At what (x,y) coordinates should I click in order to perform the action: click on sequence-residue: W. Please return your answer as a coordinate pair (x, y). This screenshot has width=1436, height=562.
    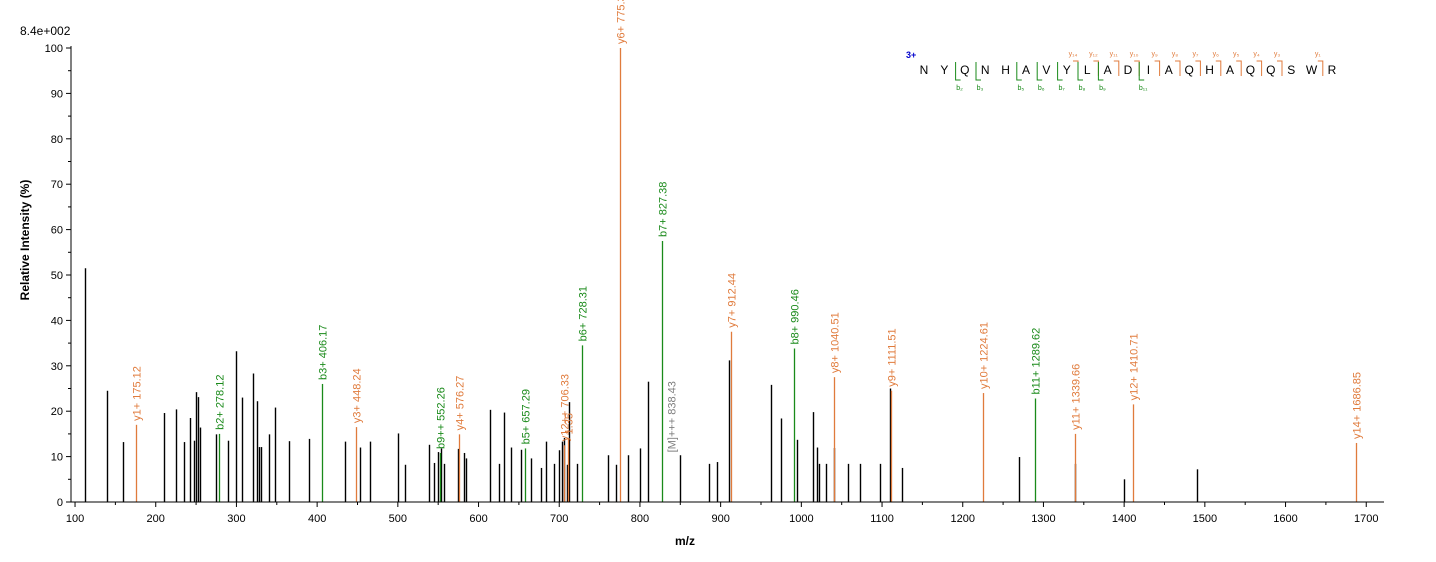
    Looking at the image, I should click on (1312, 70).